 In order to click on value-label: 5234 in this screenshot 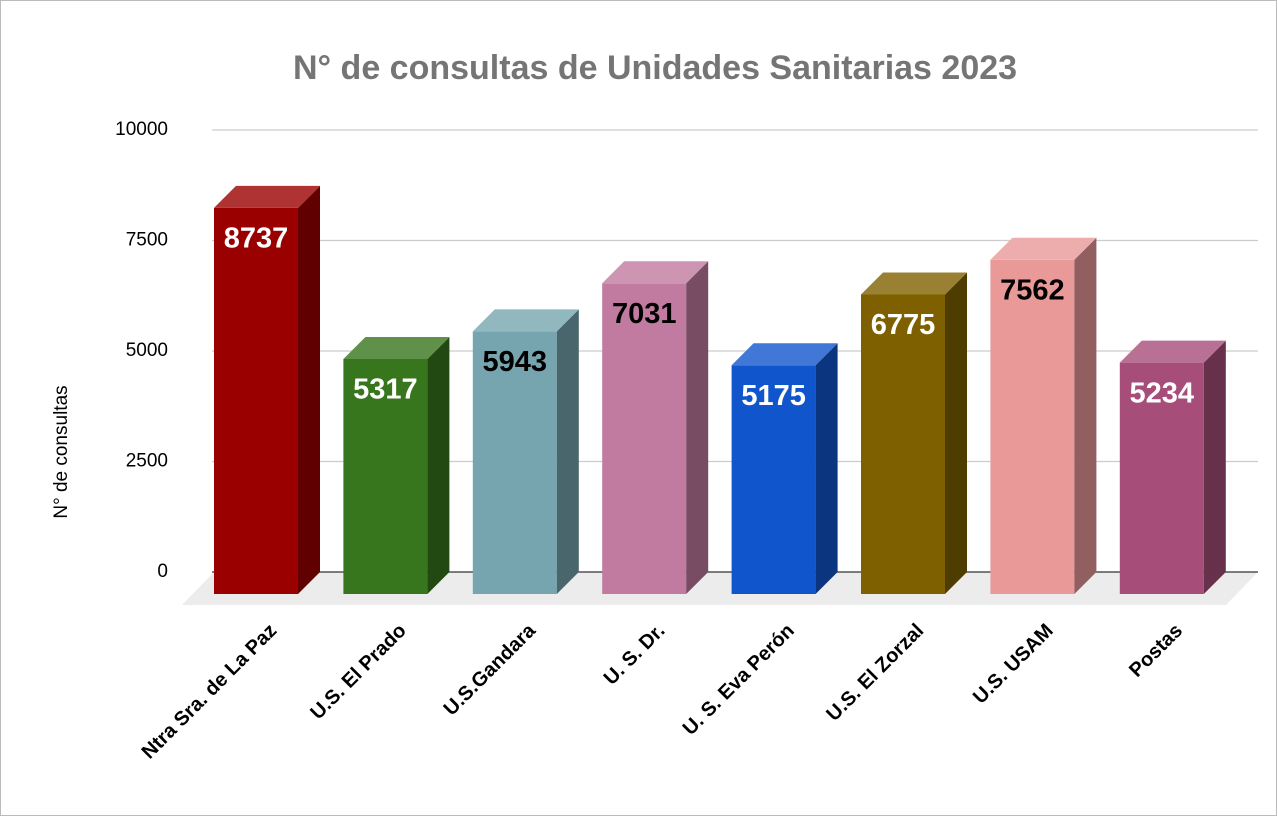, I will do `click(1162, 393)`.